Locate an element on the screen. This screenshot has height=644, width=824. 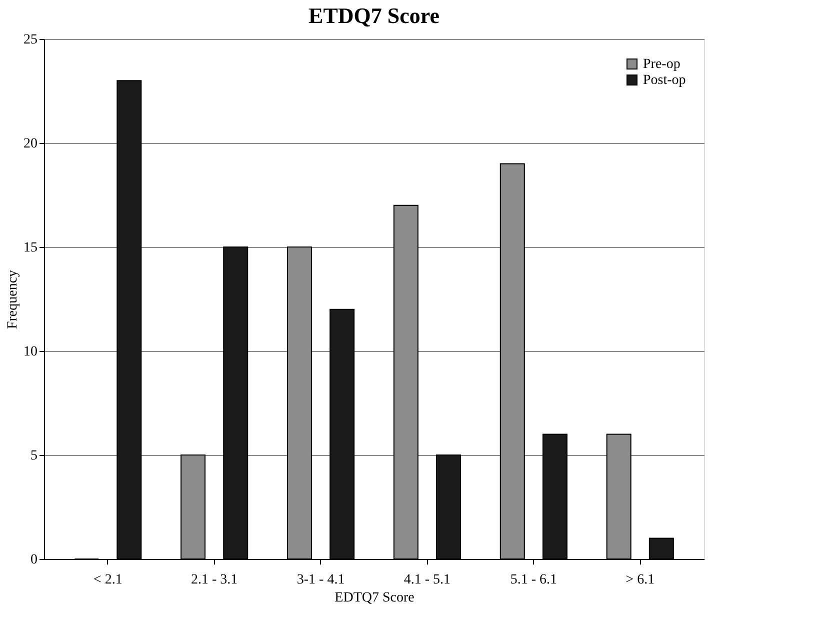
y-tick-label: 5 is located at coordinates (34, 456).